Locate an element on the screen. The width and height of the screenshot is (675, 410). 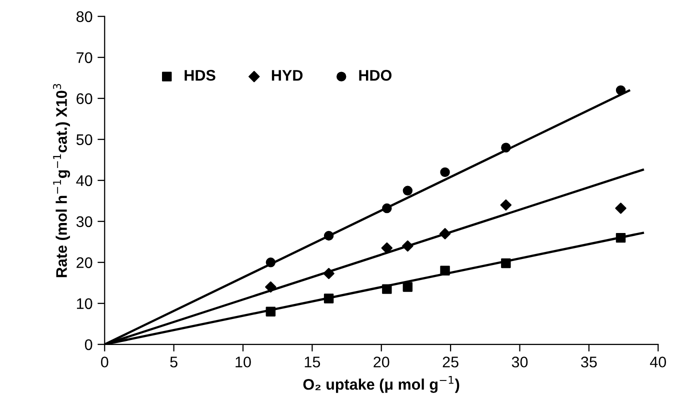
y-tick-label: 50 is located at coordinates (84, 140).